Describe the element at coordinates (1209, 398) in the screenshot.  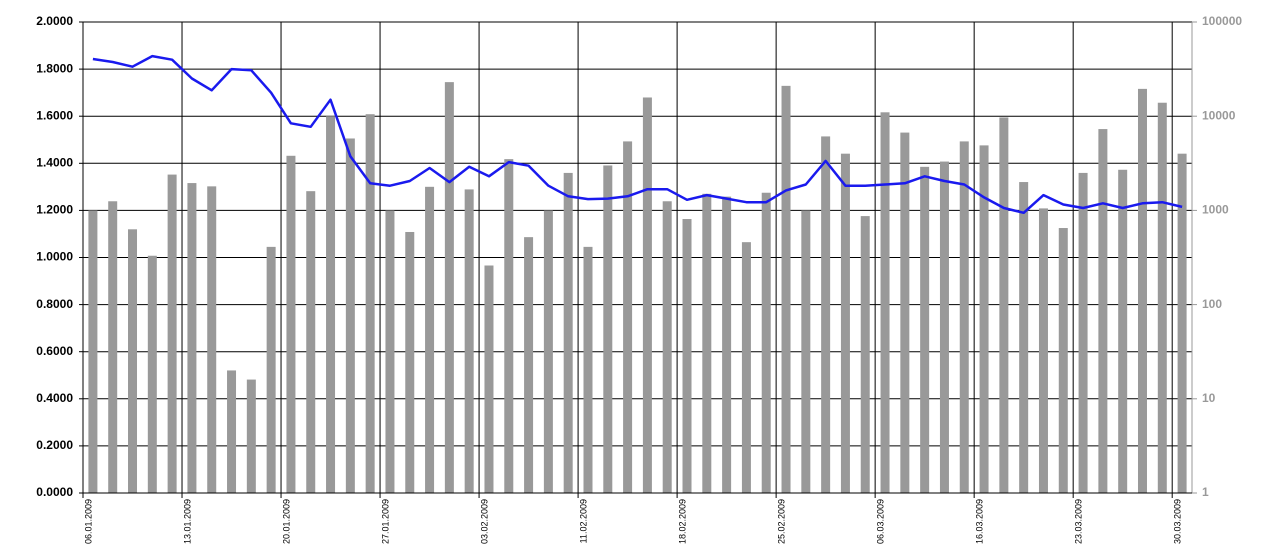
I see `y2-tick-label: 10` at that location.